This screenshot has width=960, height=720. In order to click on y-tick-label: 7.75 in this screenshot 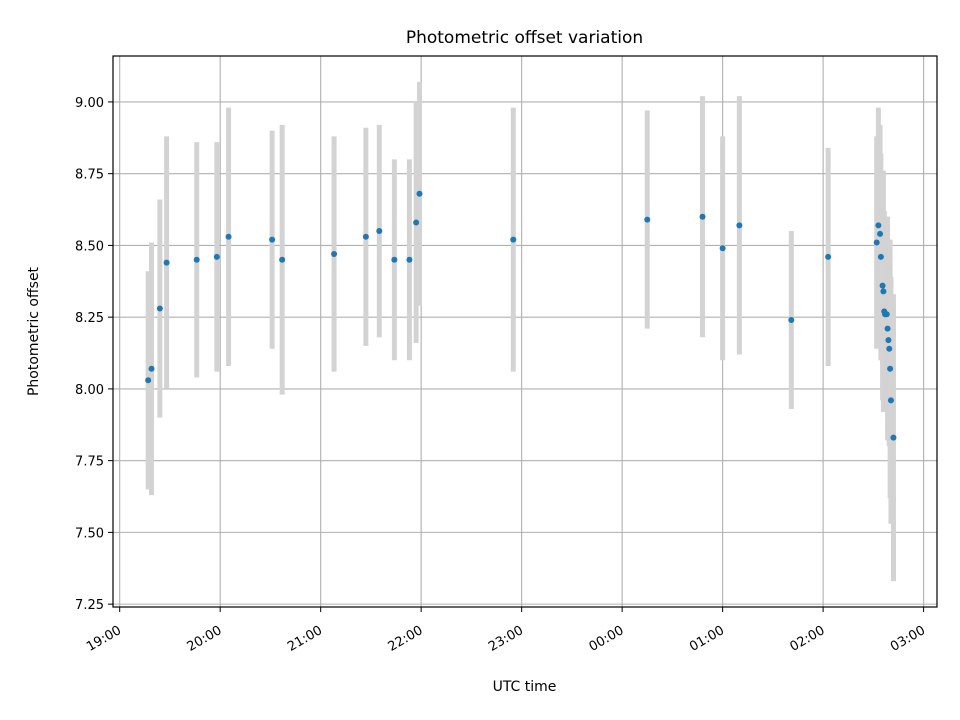, I will do `click(89, 462)`.